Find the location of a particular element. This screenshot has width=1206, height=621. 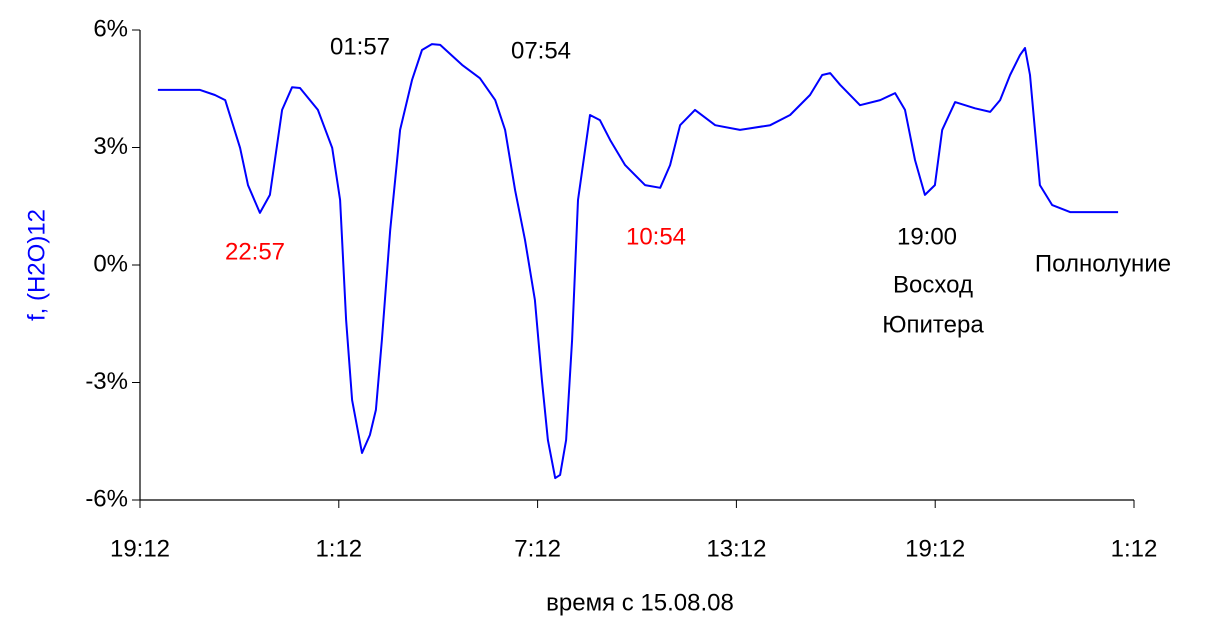

x-tick-label: 13:12 is located at coordinates (736, 548).